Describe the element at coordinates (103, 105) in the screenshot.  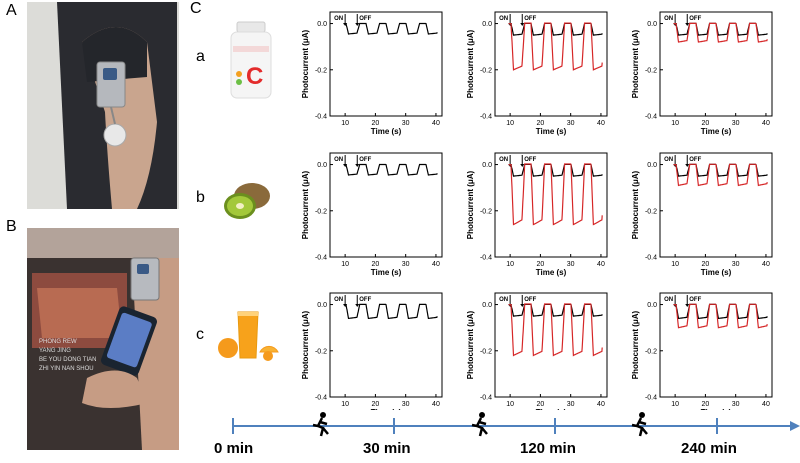
I see `photo-a-arm-device` at that location.